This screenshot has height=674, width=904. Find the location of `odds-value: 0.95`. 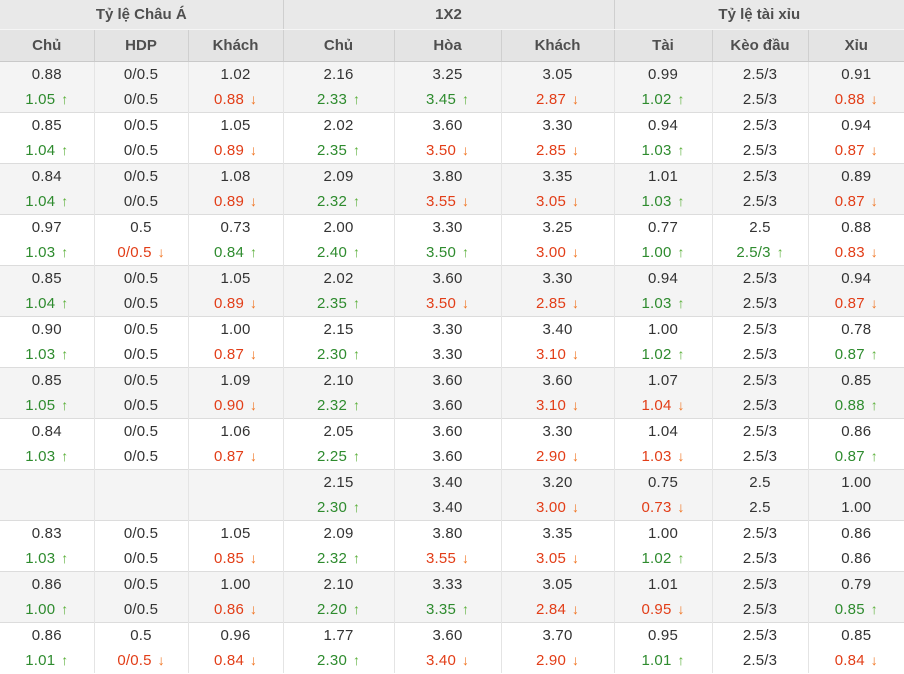

odds-value: 0.95 is located at coordinates (663, 635).